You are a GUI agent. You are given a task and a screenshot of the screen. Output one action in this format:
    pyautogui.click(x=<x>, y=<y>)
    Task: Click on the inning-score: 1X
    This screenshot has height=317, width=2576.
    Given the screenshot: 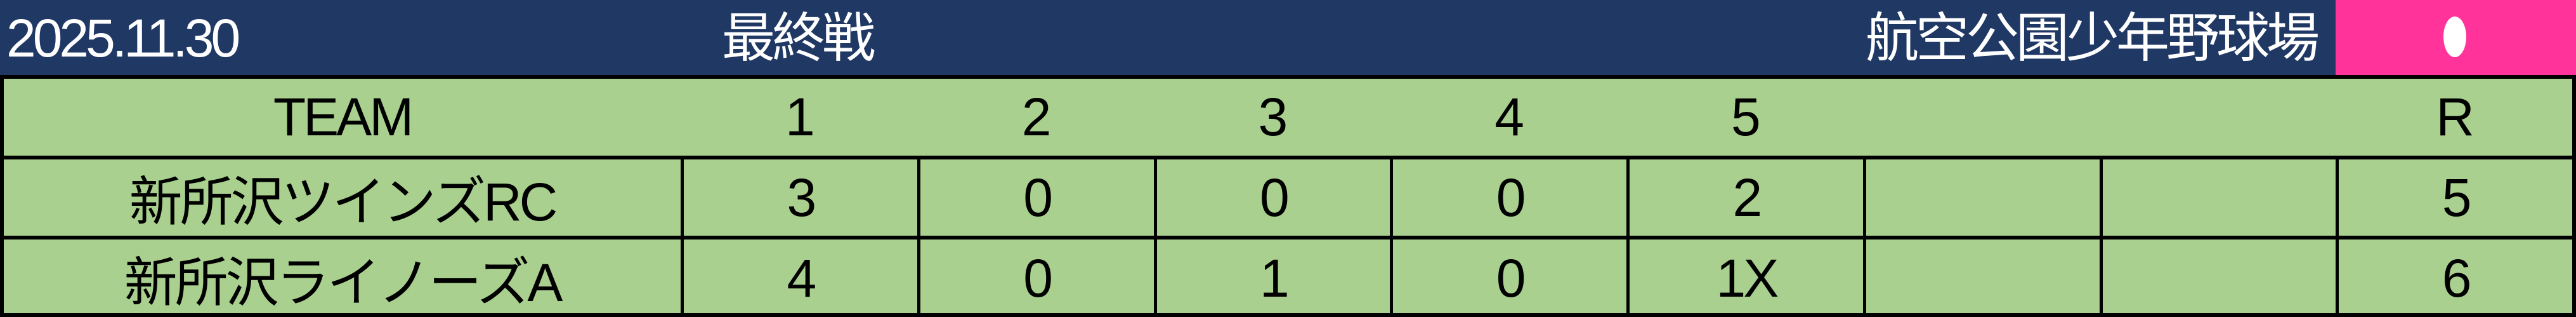 What is the action you would take?
    pyautogui.click(x=1744, y=278)
    